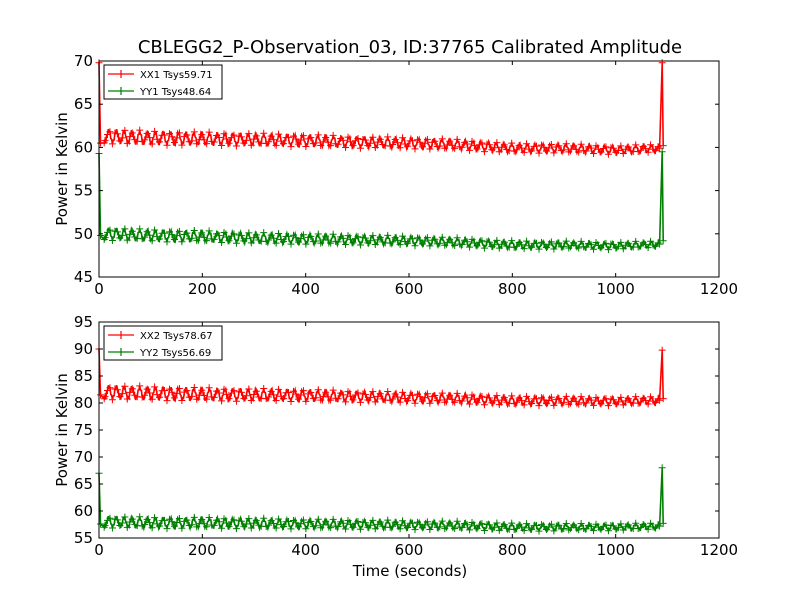 This screenshot has height=600, width=800. What do you see at coordinates (719, 289) in the screenshot?
I see `top-x-tick-label: 1200` at bounding box center [719, 289].